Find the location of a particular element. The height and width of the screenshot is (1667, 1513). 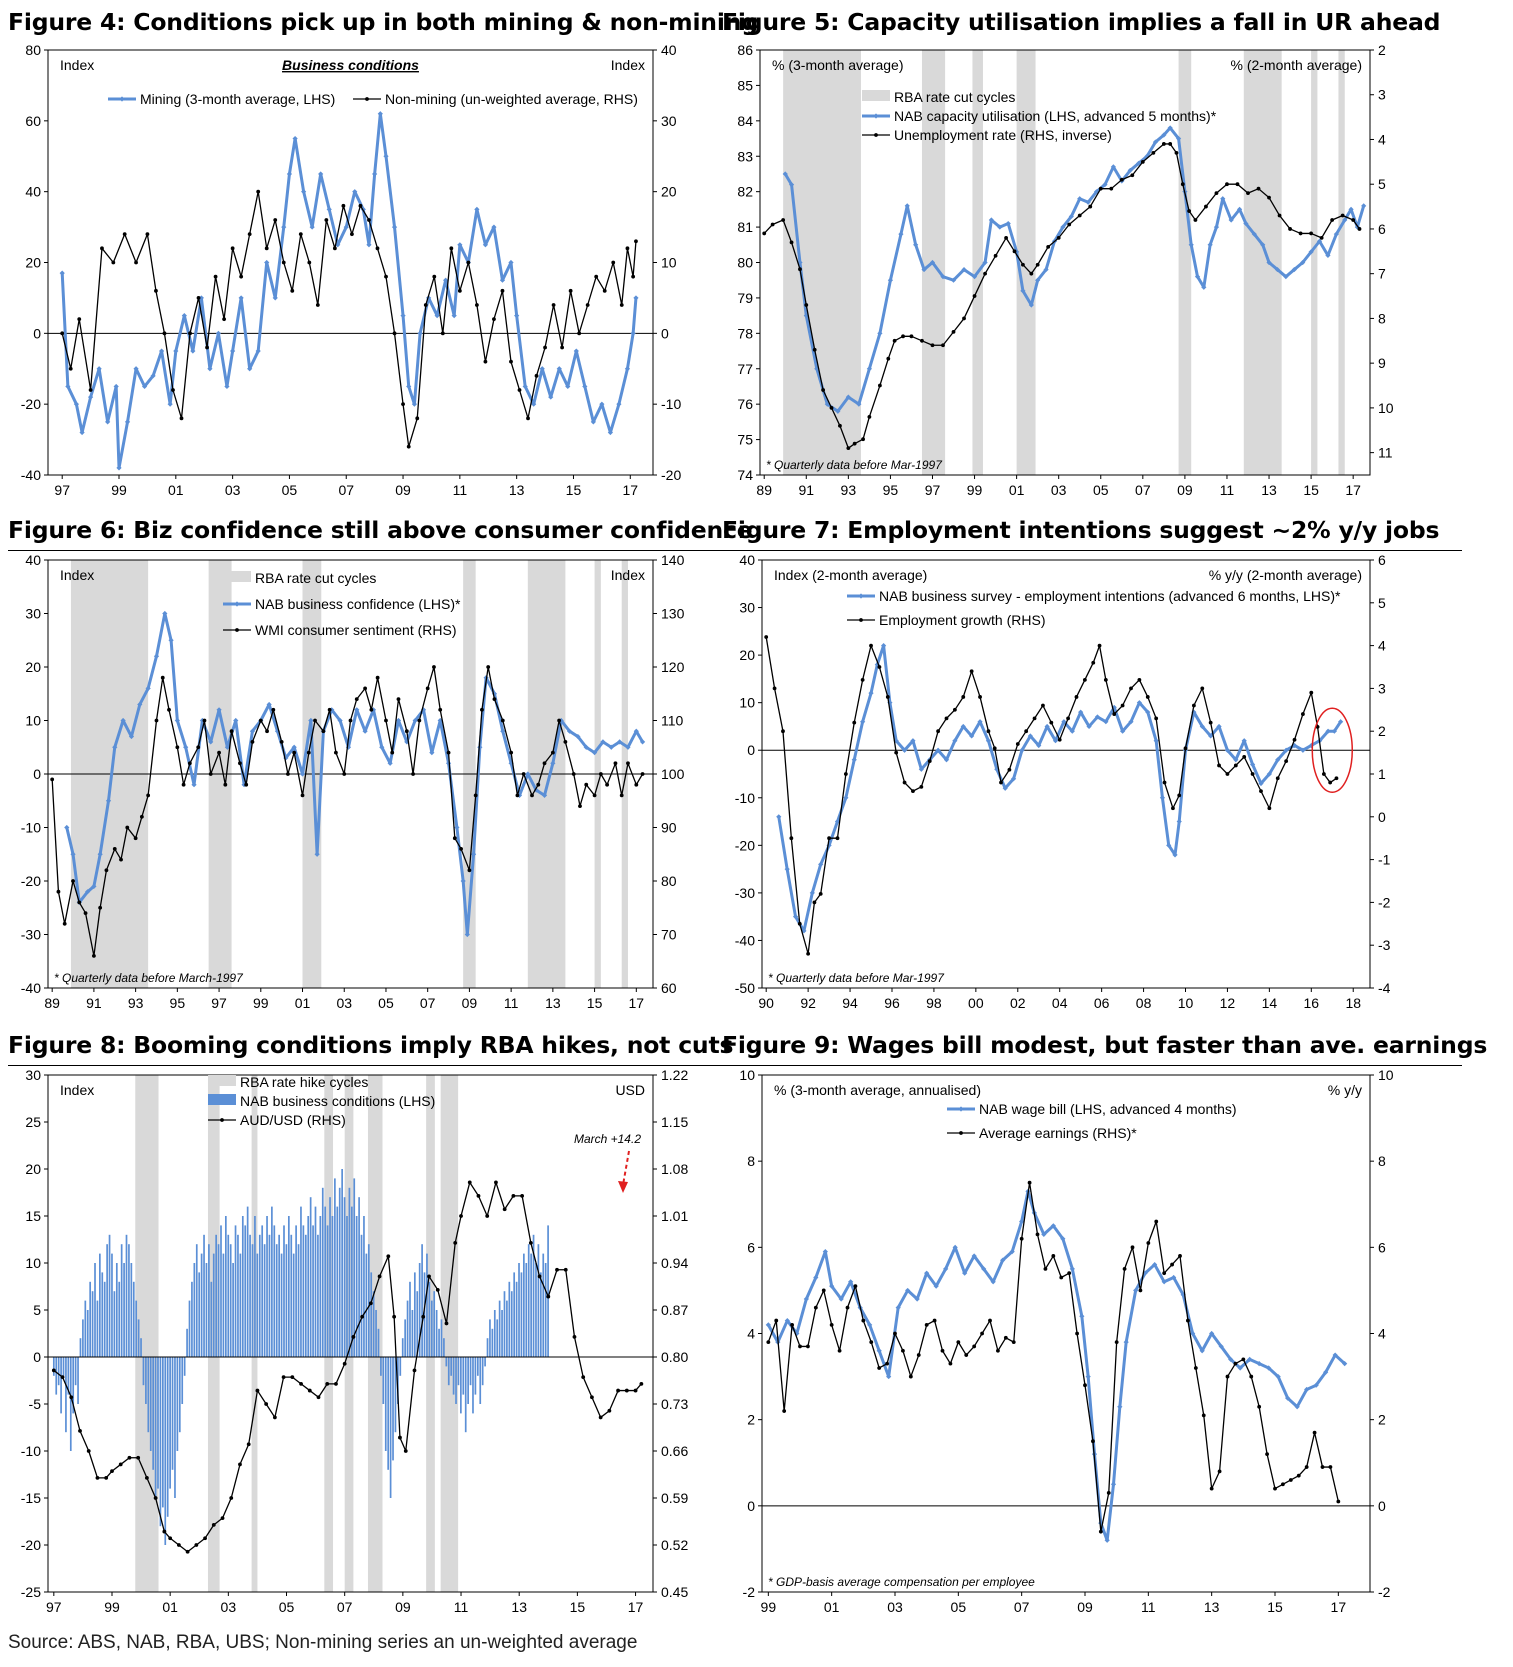

y-left-tick-label: 82 is located at coordinates (745, 192).